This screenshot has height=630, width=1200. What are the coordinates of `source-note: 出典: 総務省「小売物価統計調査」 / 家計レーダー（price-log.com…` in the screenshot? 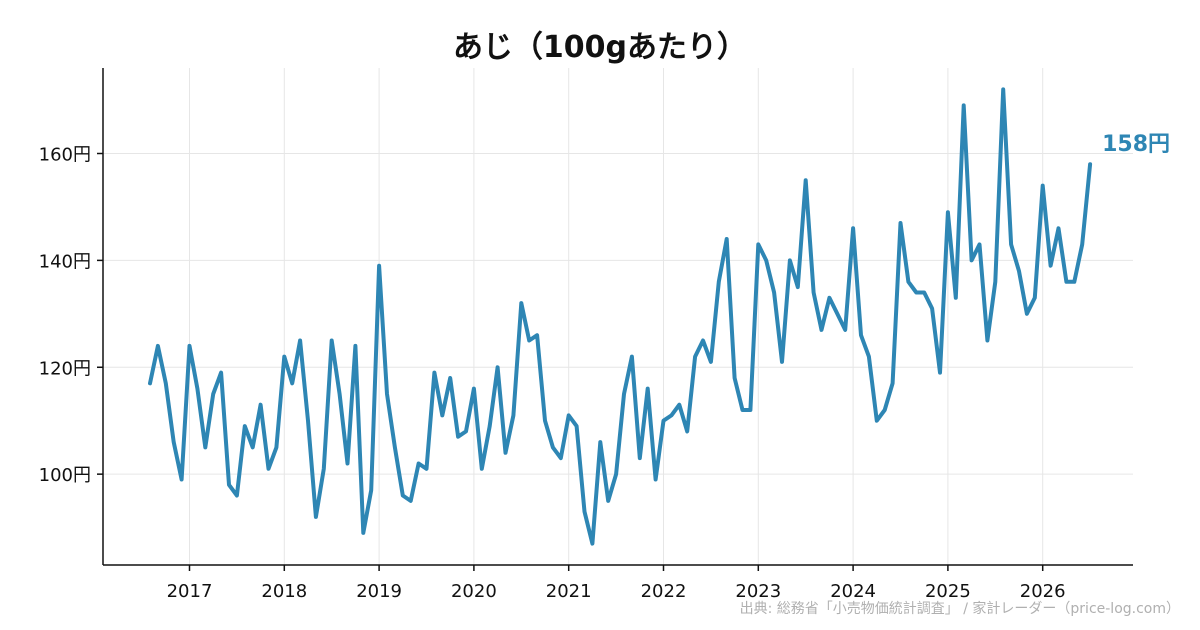 It's located at (959, 609).